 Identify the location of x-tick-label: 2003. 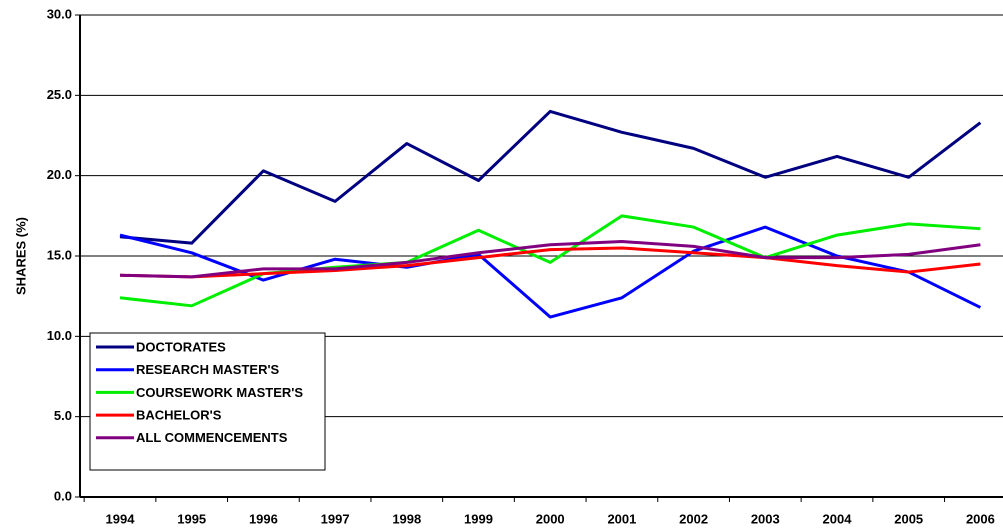
(765, 518).